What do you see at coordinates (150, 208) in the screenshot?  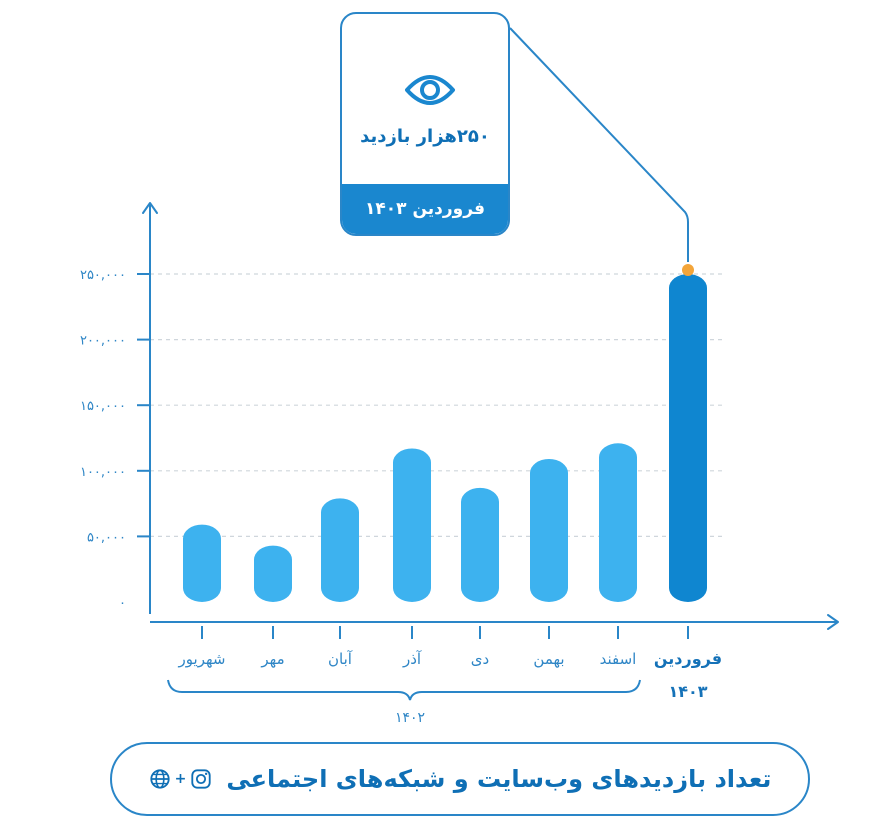 I see `y-axis-arrow` at bounding box center [150, 208].